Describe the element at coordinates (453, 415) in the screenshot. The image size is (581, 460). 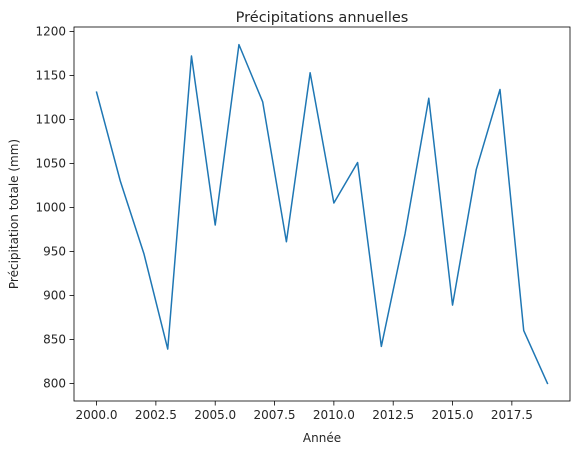
I see `x-tick-label: 2015.0` at that location.